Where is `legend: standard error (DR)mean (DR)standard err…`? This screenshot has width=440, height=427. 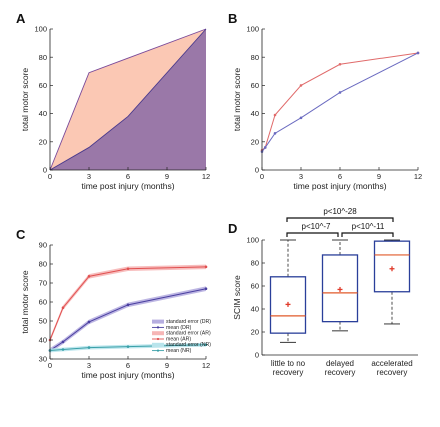
legend: standard error (DR)mean (DR)standard err… is located at coordinates (181, 336).